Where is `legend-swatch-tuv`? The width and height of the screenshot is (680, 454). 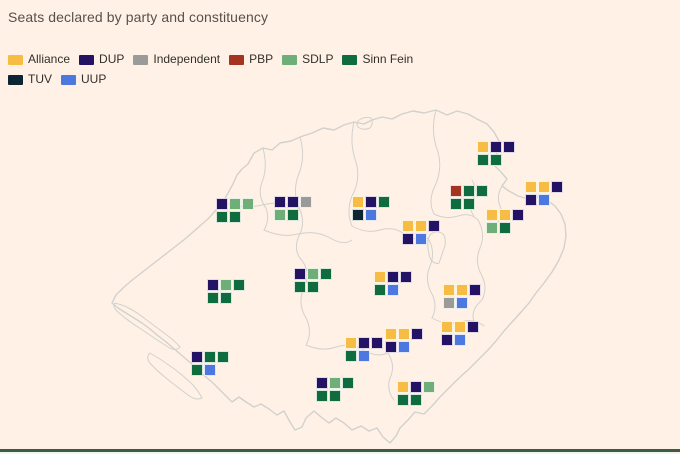 legend-swatch-tuv is located at coordinates (15, 79).